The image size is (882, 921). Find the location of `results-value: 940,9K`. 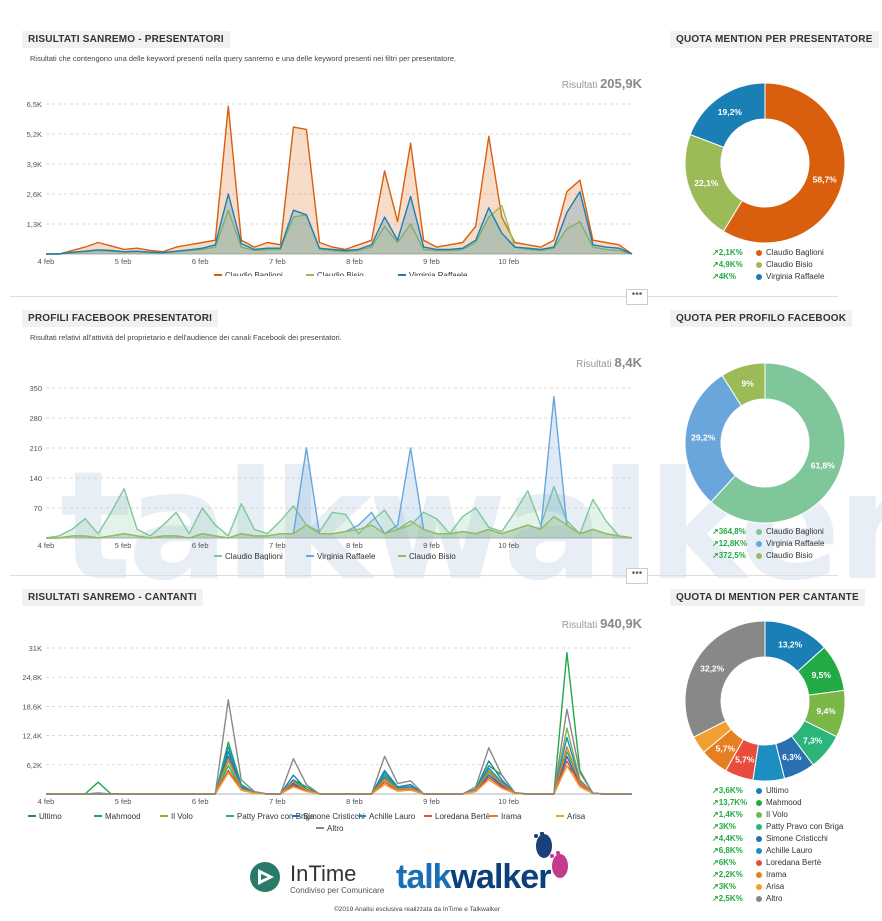

results-value: 940,9K is located at coordinates (621, 623).